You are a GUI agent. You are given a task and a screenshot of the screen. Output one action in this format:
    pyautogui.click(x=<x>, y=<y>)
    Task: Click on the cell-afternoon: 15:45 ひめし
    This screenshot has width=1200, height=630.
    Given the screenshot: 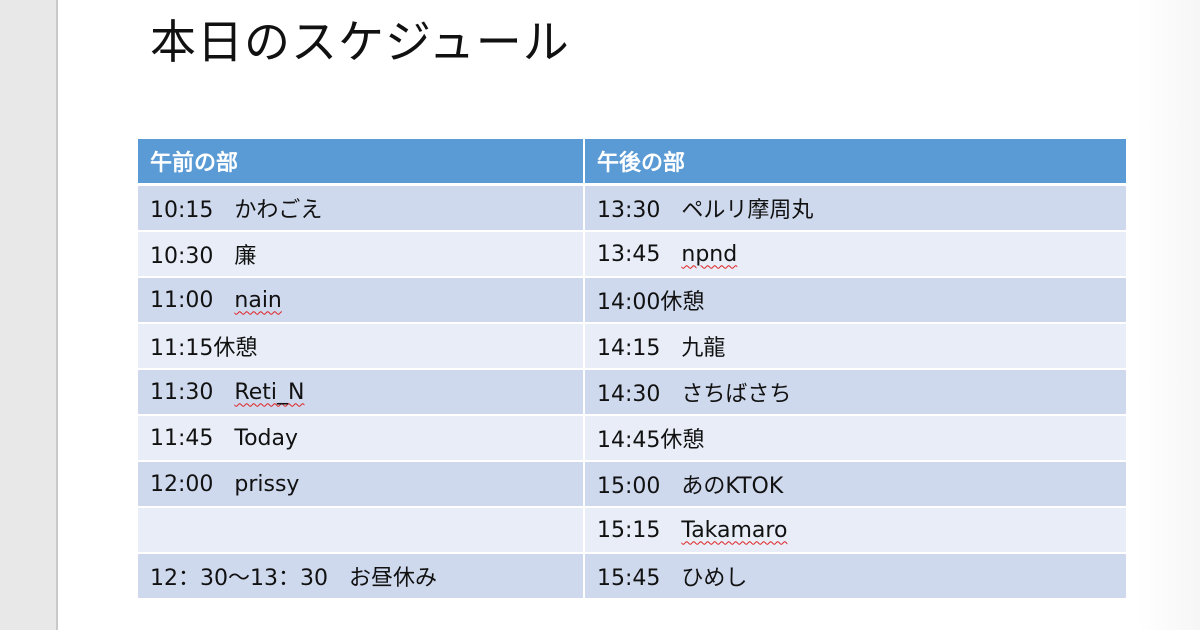 What is the action you would take?
    pyautogui.click(x=855, y=576)
    